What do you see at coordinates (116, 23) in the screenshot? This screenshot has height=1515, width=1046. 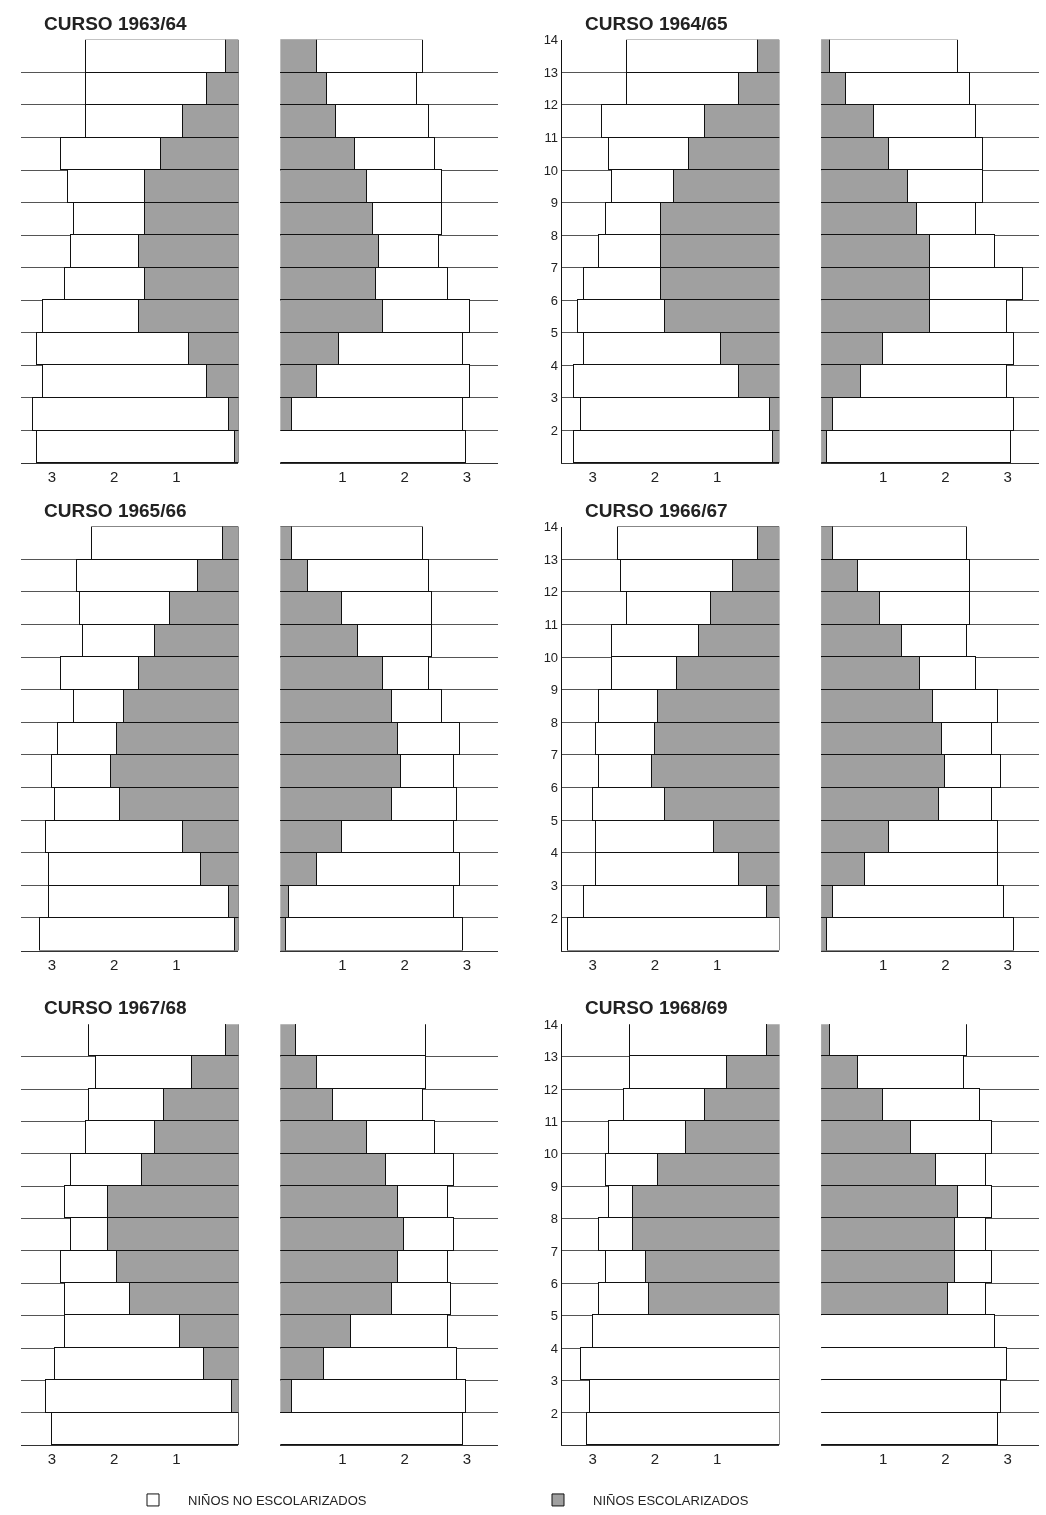 I see `chart-title: CURSO 1963/64` at bounding box center [116, 23].